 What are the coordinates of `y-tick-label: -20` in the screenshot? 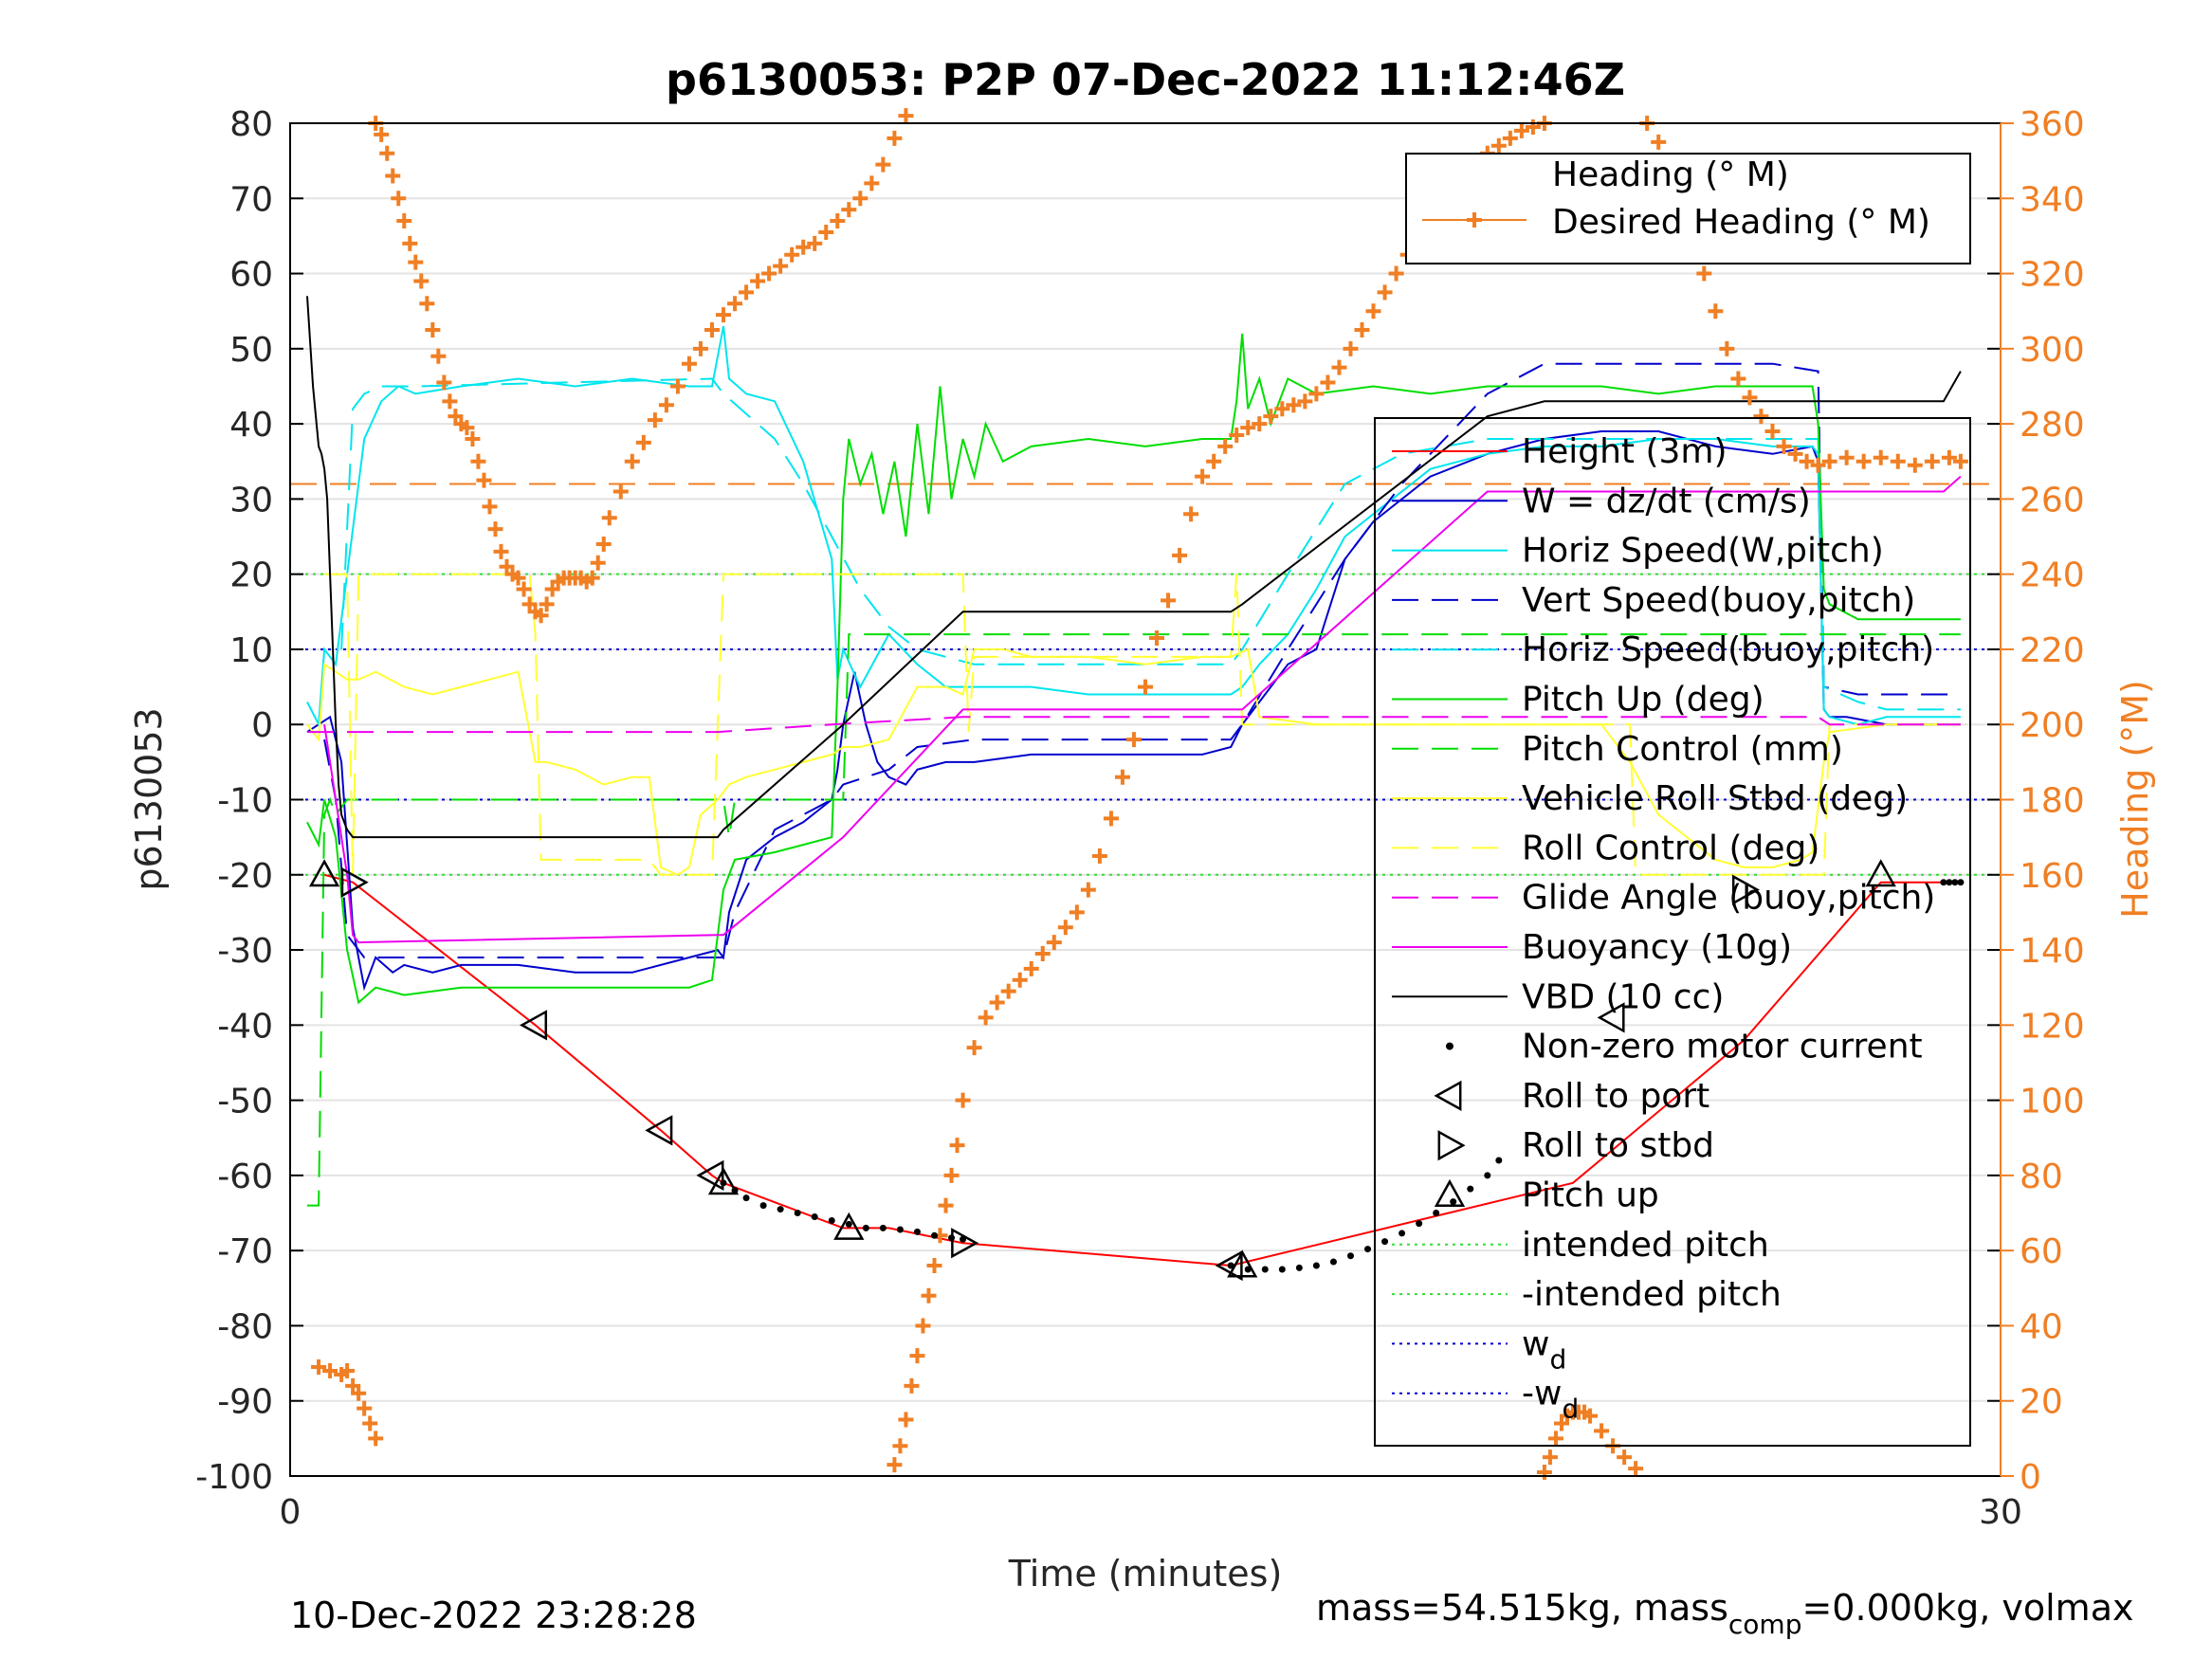 It's located at (245, 876).